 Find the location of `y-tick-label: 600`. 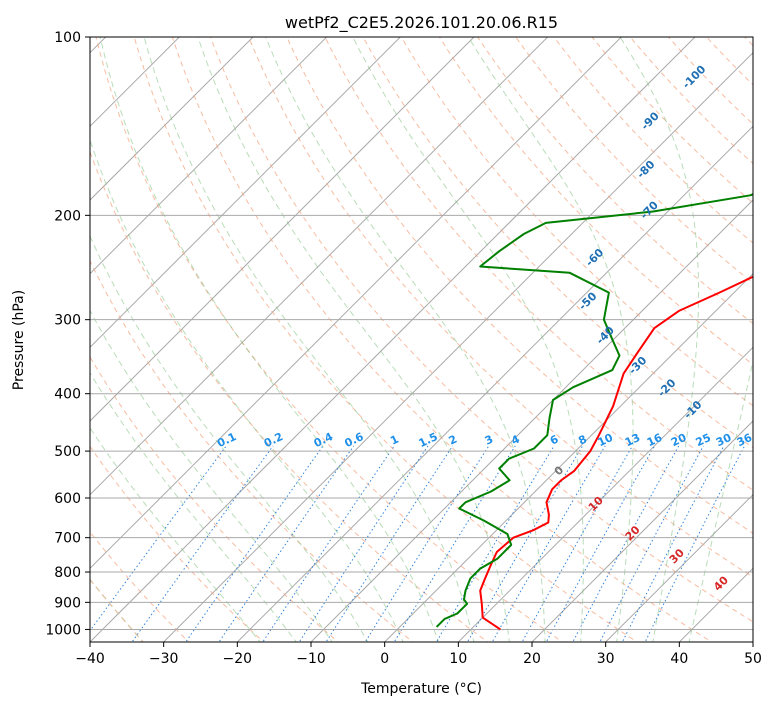

y-tick-label: 600 is located at coordinates (67, 499).